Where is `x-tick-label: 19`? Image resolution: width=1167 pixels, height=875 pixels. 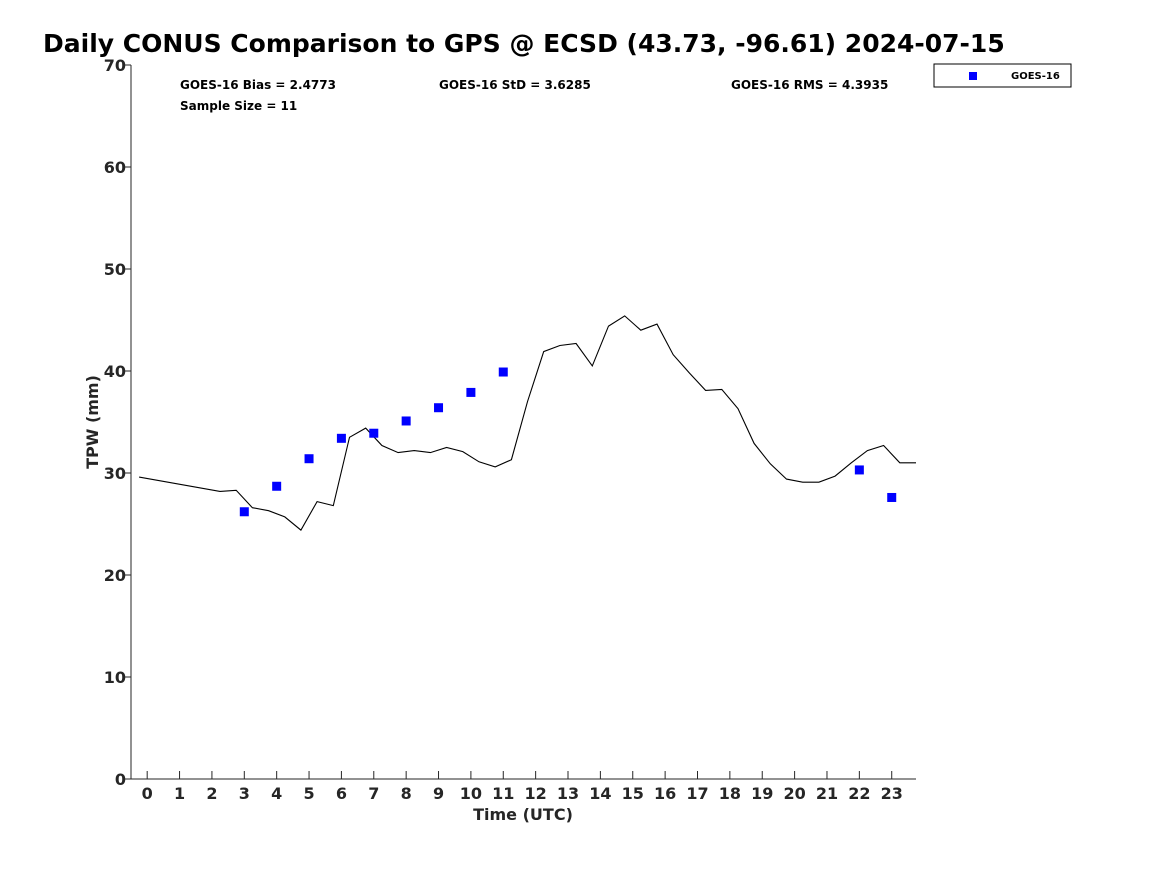 x-tick-label: 19 is located at coordinates (762, 793).